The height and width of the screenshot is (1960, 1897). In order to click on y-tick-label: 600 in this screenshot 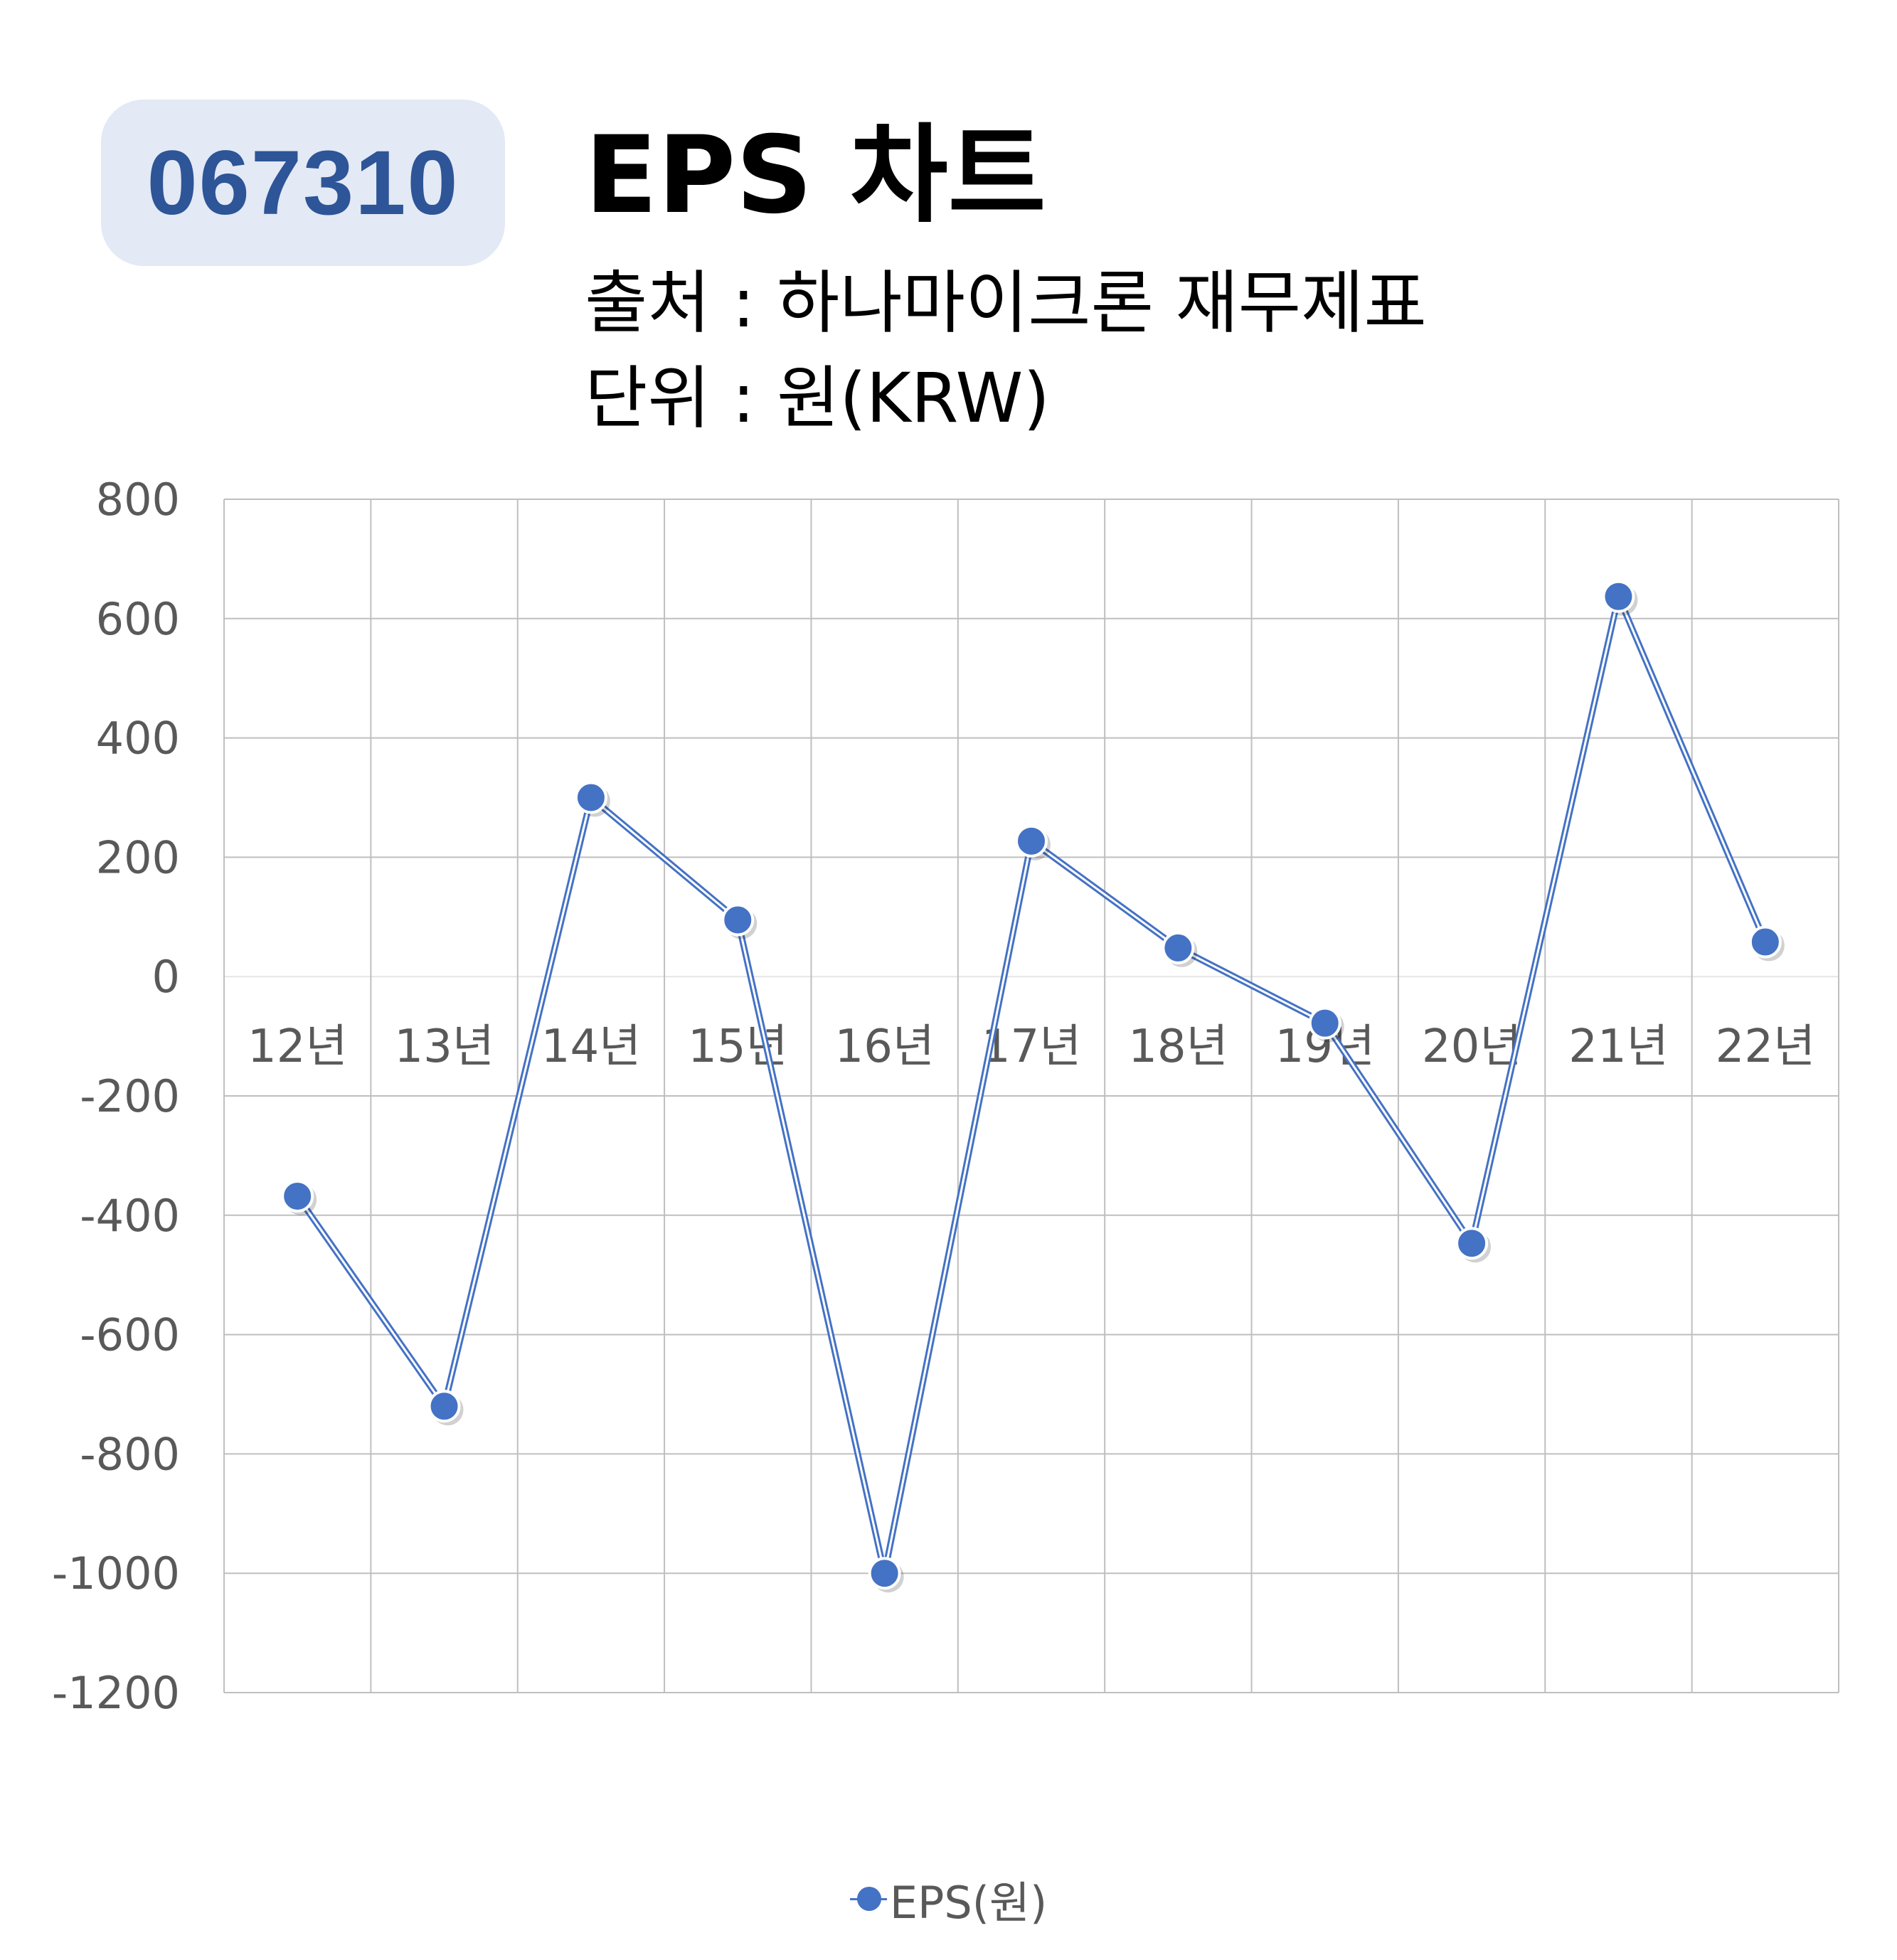, I will do `click(138, 619)`.